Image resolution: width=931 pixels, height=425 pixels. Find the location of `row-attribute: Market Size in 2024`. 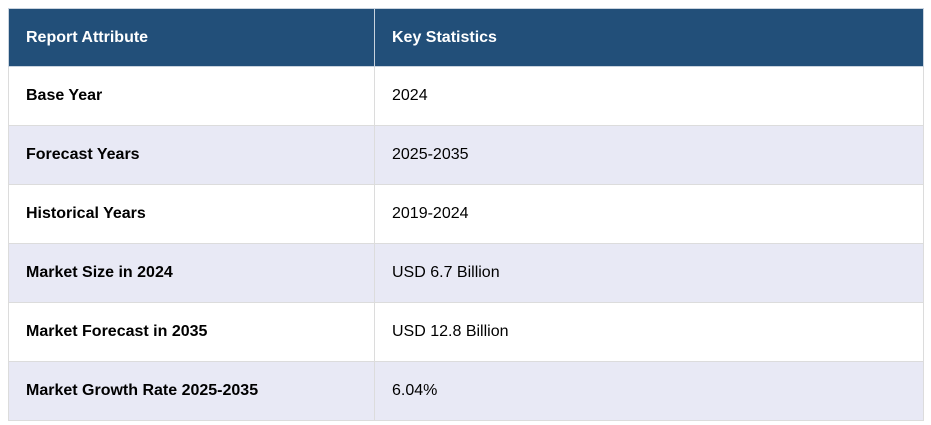

row-attribute: Market Size in 2024 is located at coordinates (191, 273).